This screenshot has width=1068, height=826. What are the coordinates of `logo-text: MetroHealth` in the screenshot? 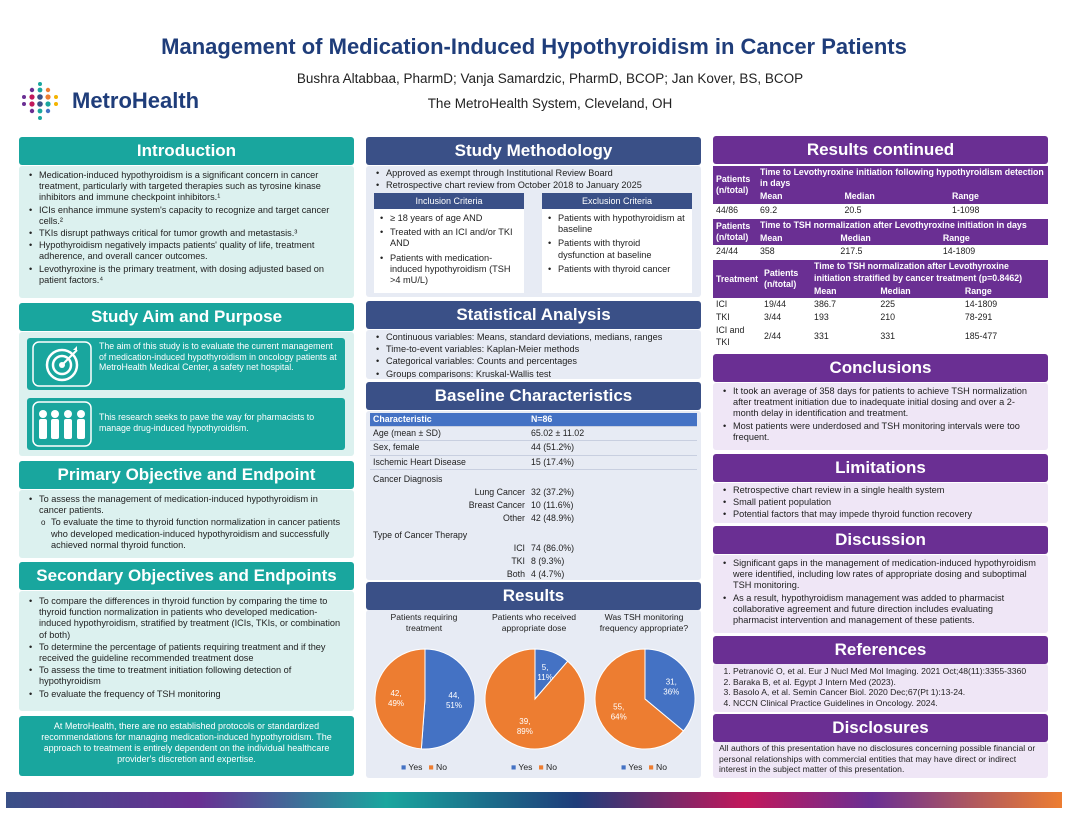 It's located at (136, 100).